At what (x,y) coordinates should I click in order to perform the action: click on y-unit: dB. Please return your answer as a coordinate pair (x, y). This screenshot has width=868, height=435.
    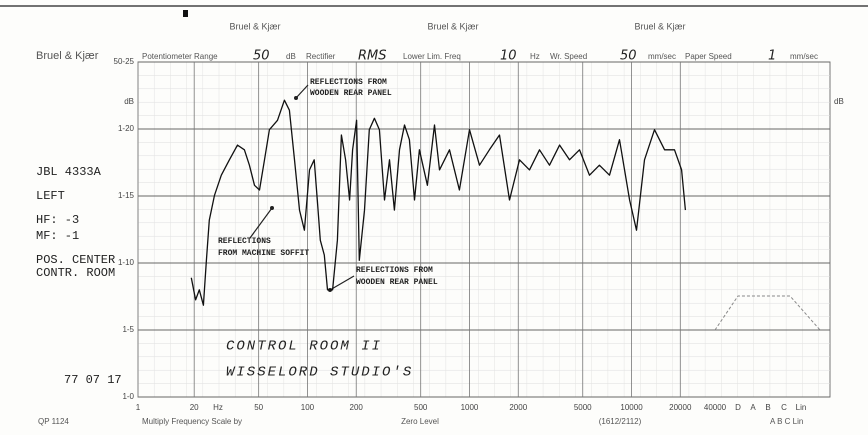
    Looking at the image, I should click on (129, 101).